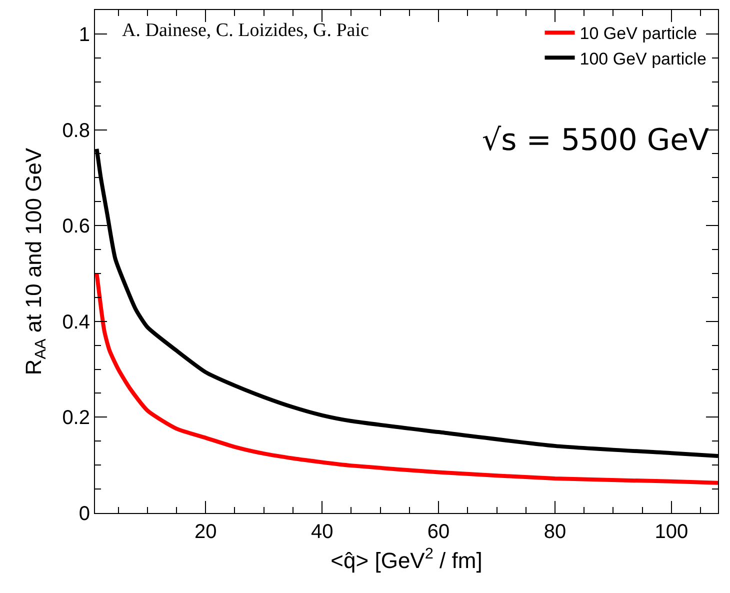 The width and height of the screenshot is (730, 593). Describe the element at coordinates (322, 532) in the screenshot. I see `x-tick-label: 40` at that location.